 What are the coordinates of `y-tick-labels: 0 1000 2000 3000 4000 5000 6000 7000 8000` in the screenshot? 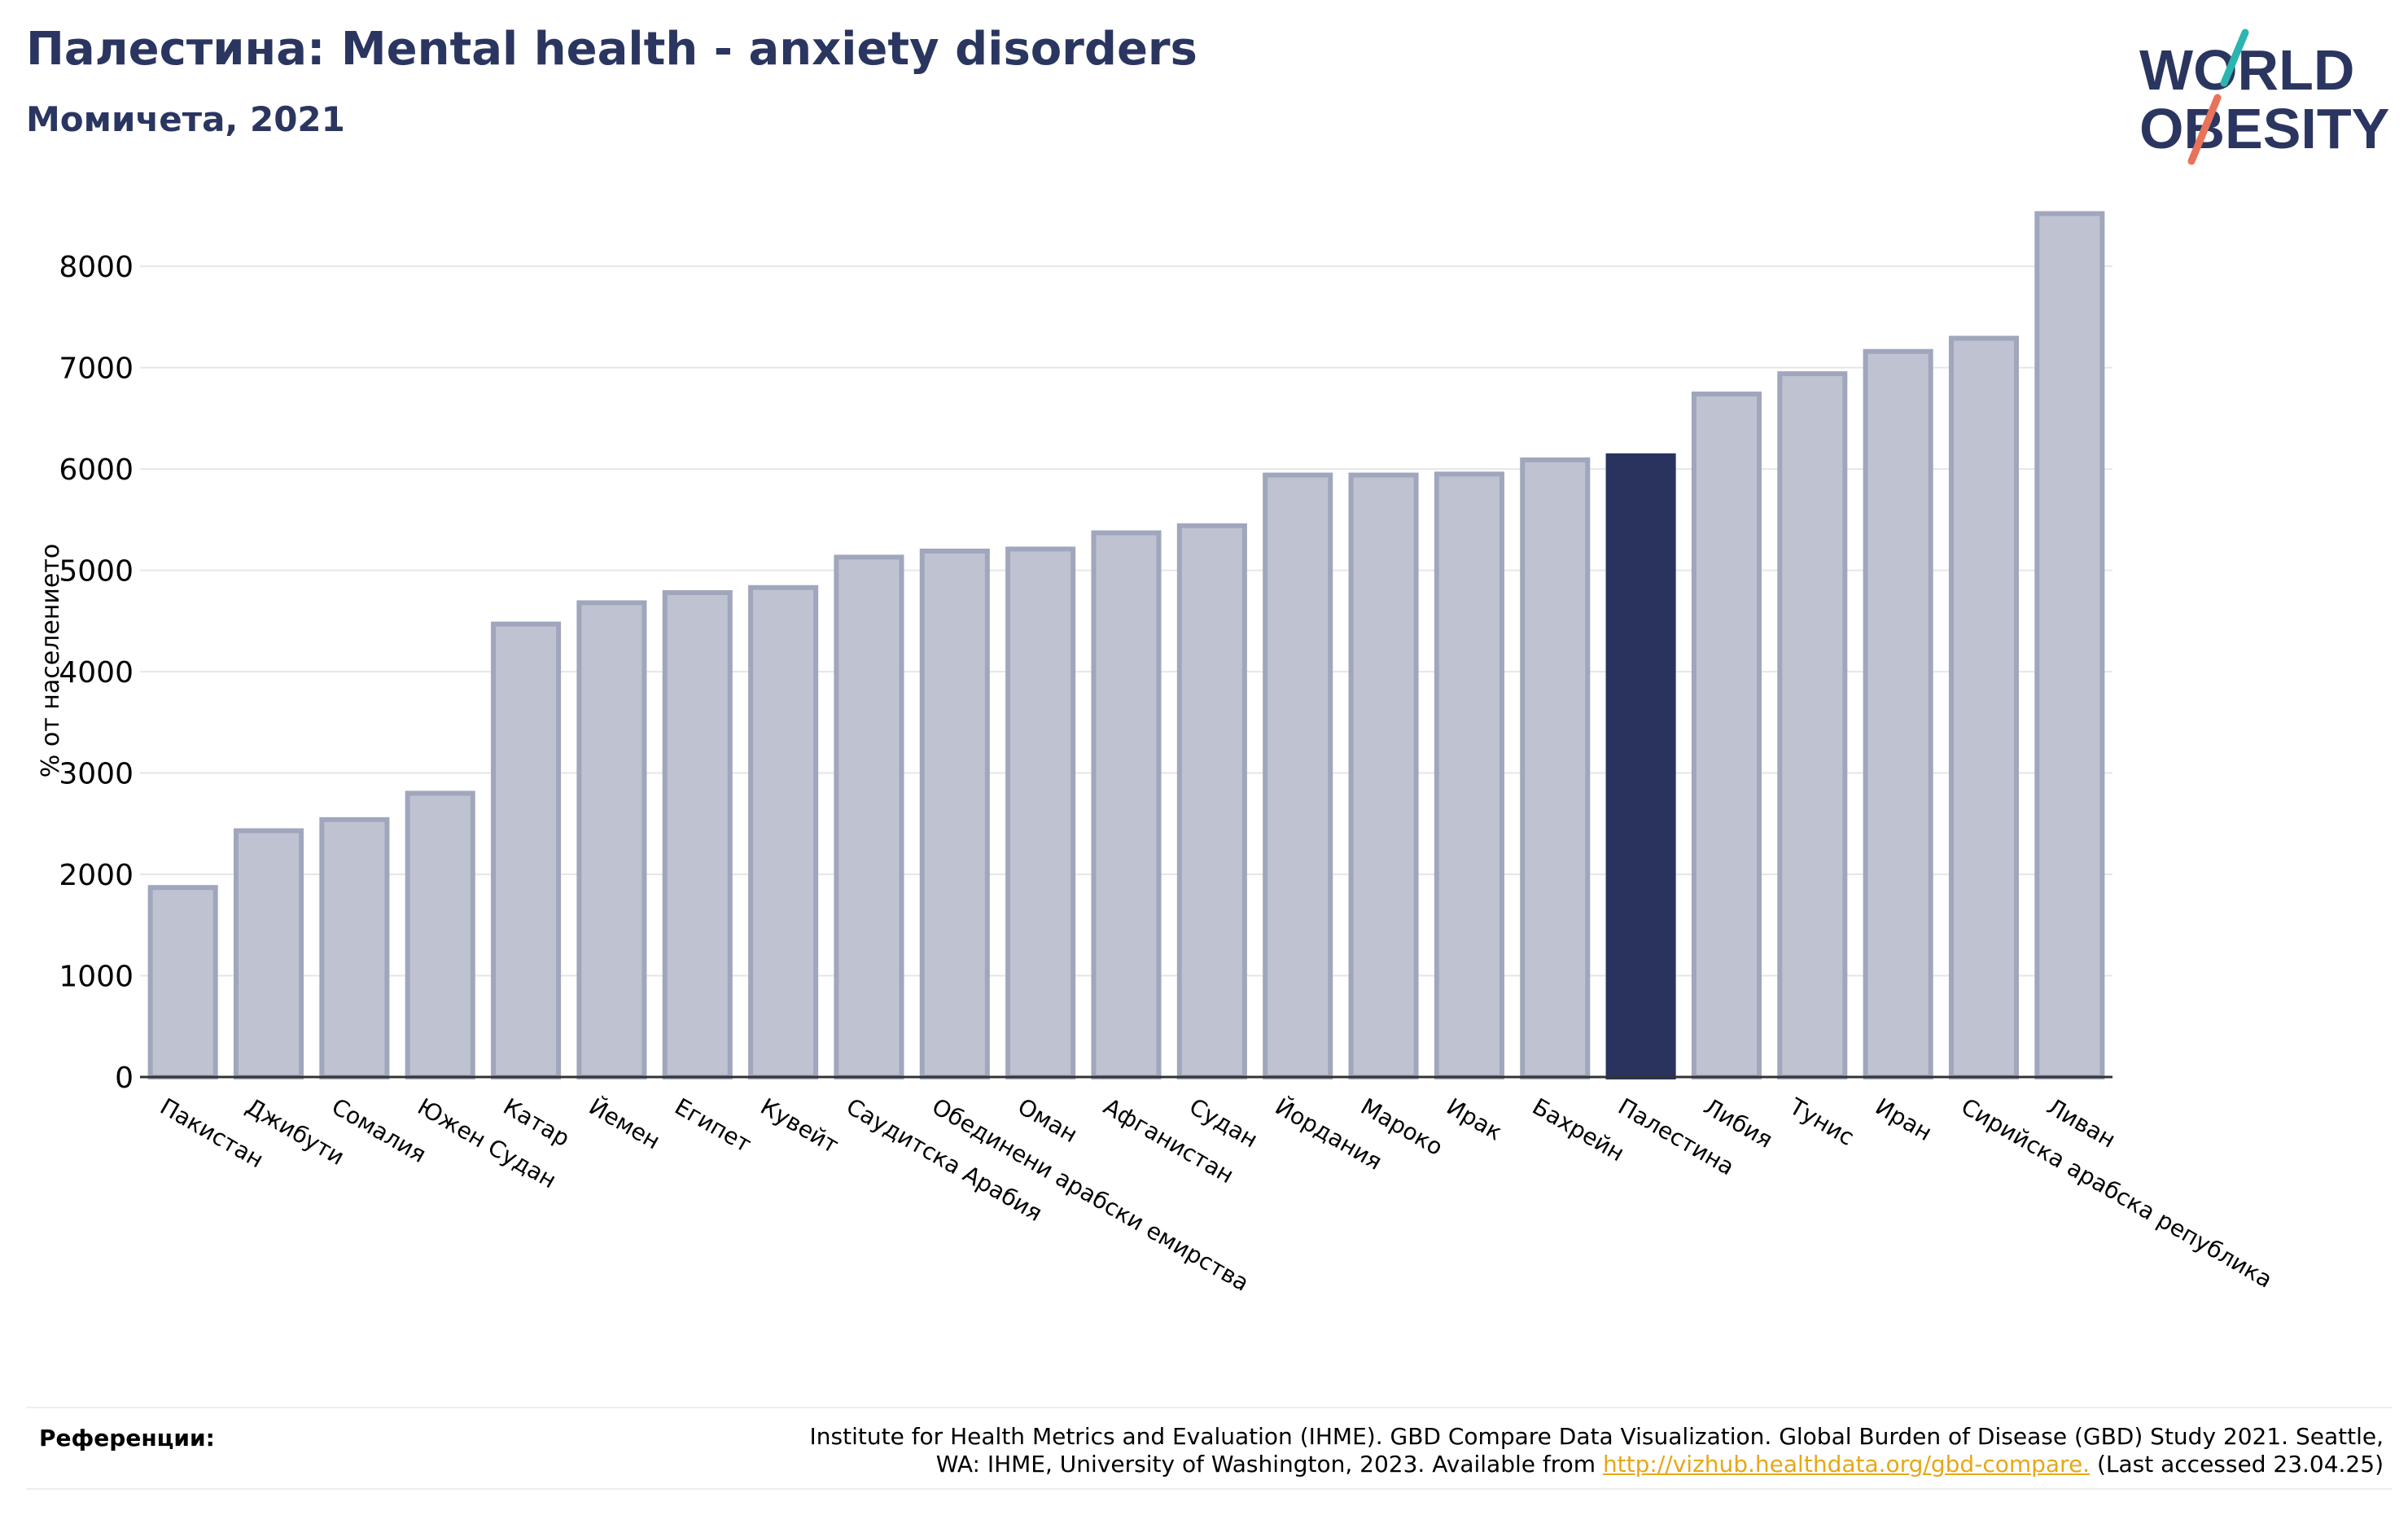 It's located at (97, 673).